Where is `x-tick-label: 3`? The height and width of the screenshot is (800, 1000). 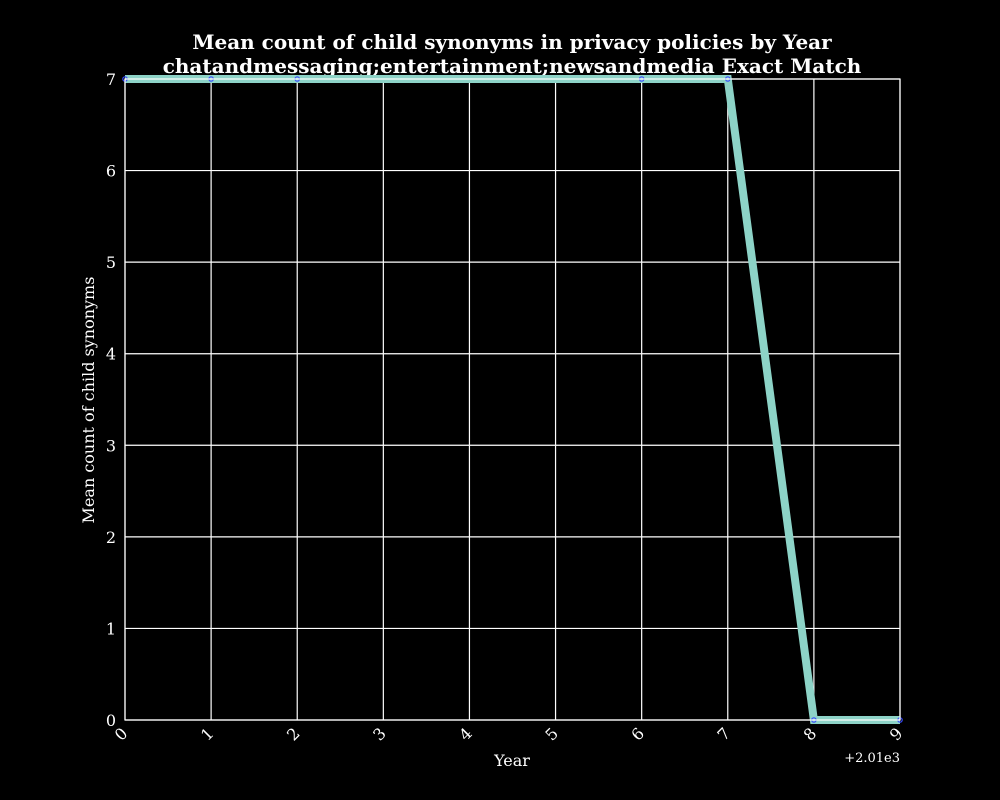
x-tick-label: 3 is located at coordinates (379, 734).